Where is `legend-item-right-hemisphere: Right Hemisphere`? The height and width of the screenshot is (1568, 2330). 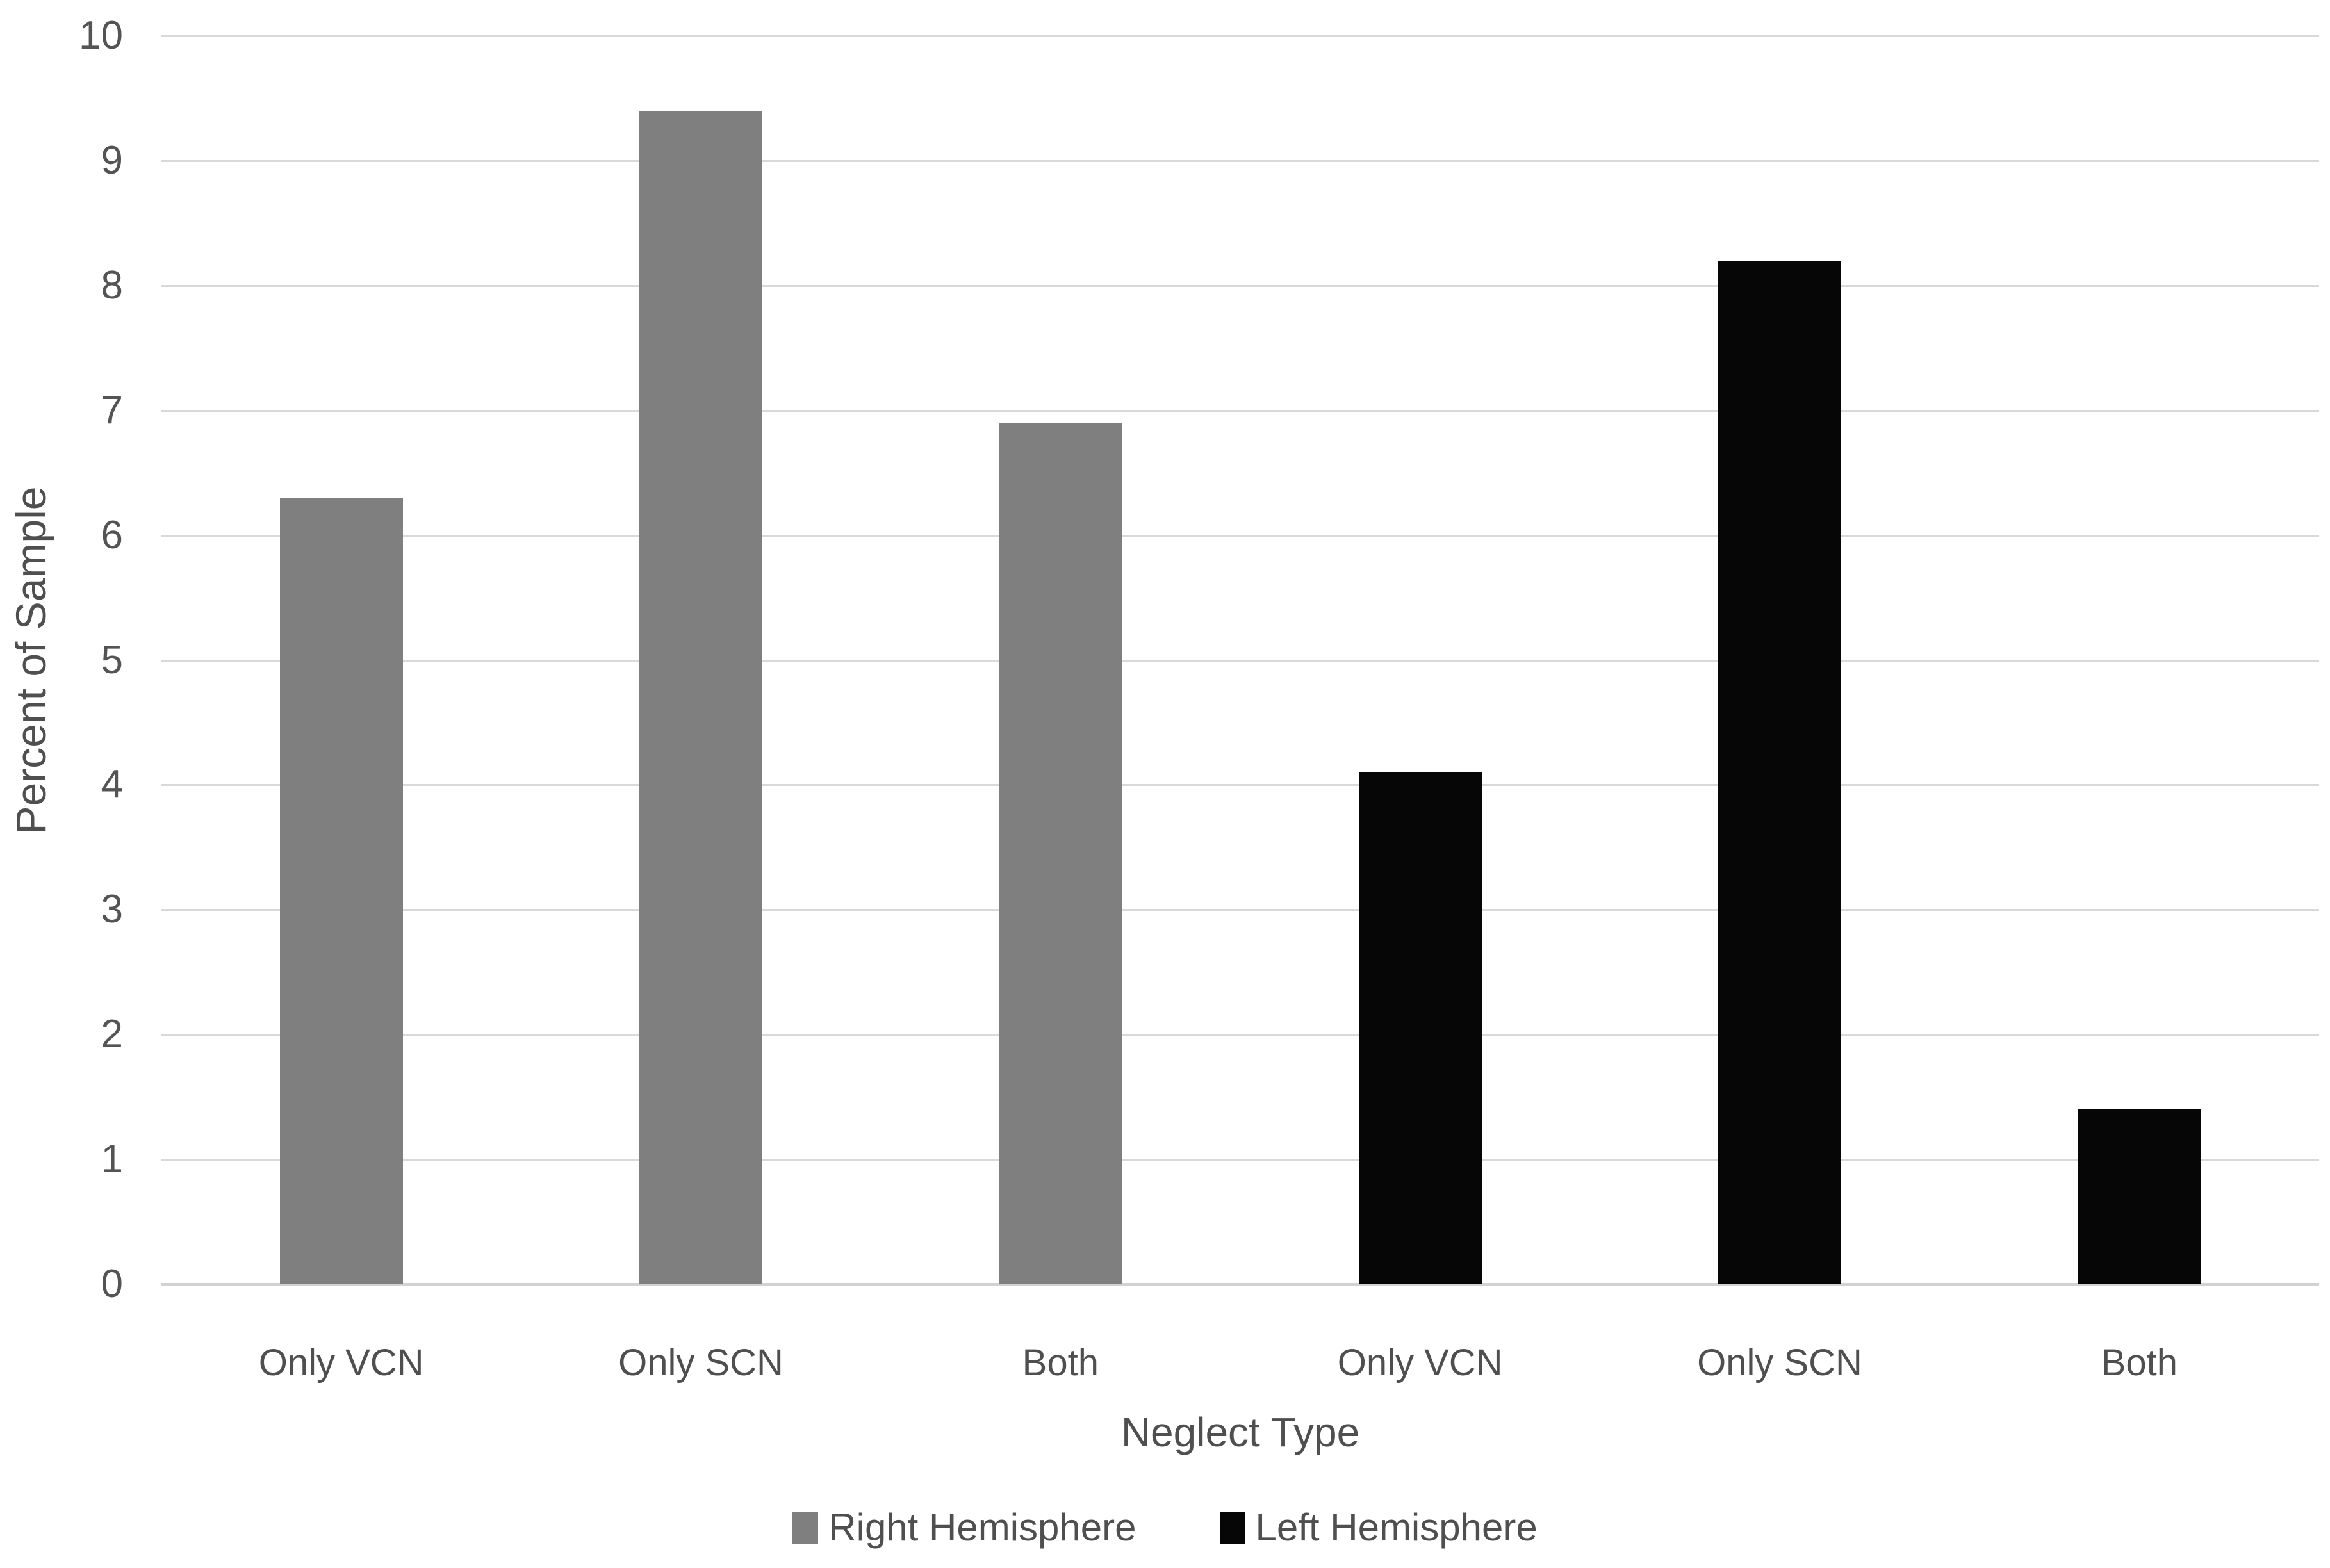 legend-item-right-hemisphere: Right Hemisphere is located at coordinates (964, 1528).